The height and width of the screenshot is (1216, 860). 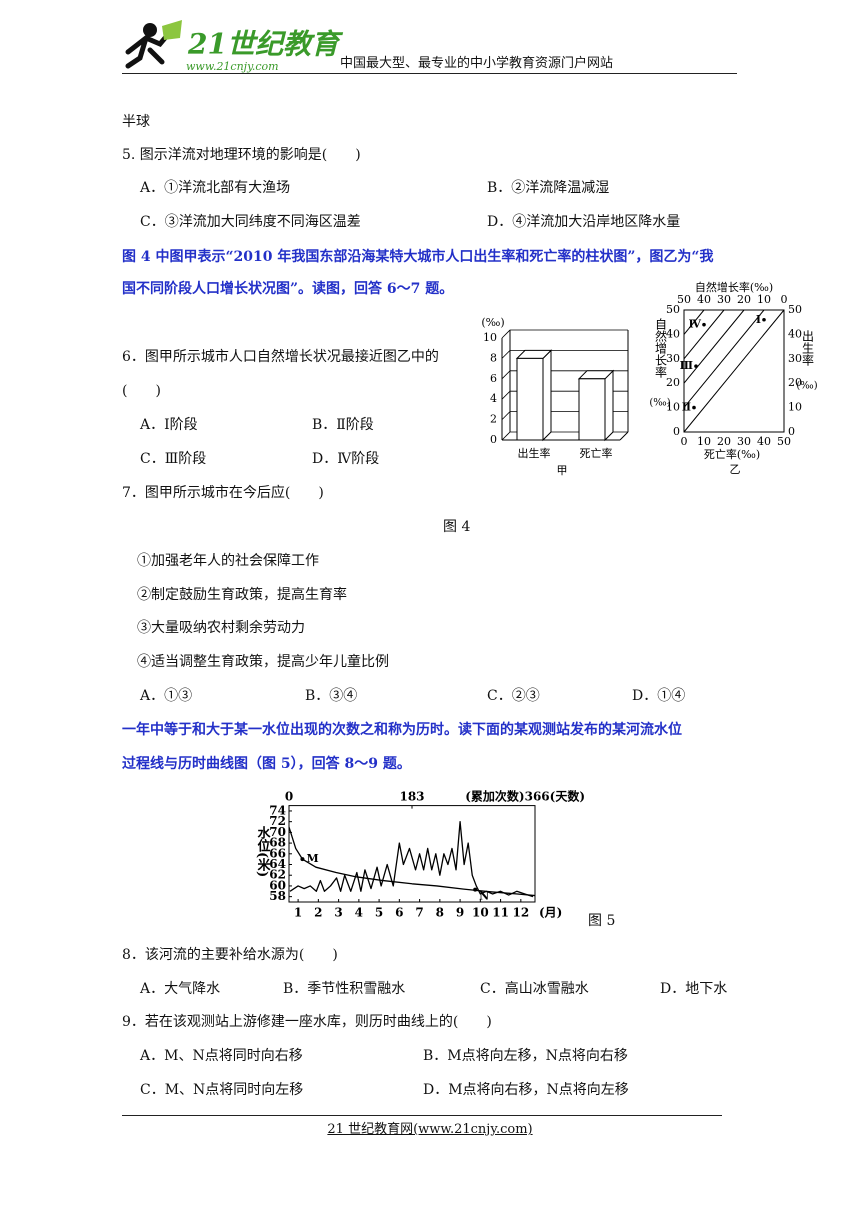 I want to click on logo: 21世纪教育 www.21cnjy.com, so click(x=234, y=46).